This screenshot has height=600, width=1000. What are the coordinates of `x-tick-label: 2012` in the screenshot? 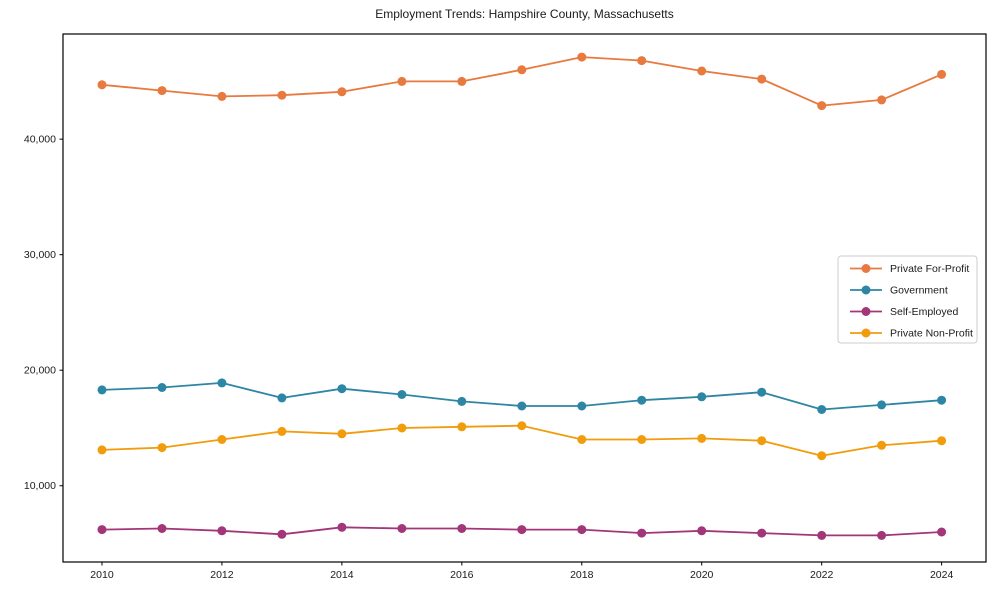 It's located at (222, 575).